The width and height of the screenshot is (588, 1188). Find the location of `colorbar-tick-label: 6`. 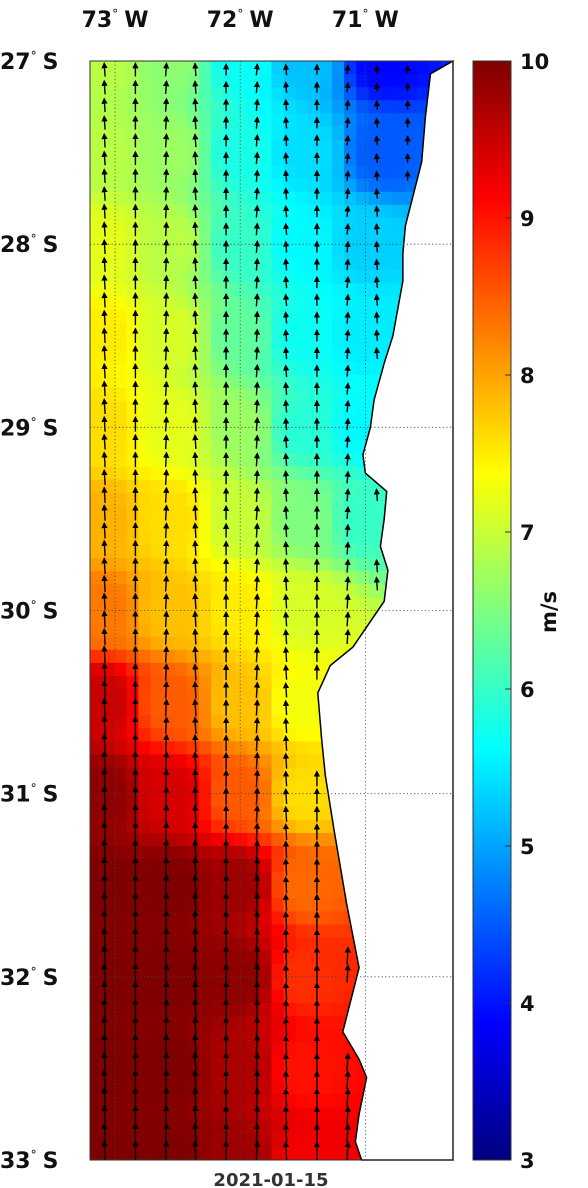

colorbar-tick-label: 6 is located at coordinates (527, 690).